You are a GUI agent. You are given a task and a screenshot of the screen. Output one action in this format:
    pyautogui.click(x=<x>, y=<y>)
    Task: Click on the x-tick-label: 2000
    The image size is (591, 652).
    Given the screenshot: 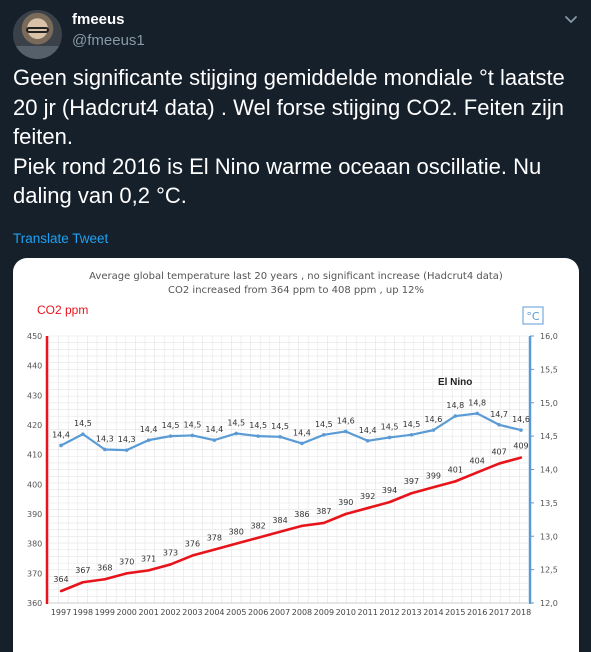 What is the action you would take?
    pyautogui.click(x=127, y=612)
    